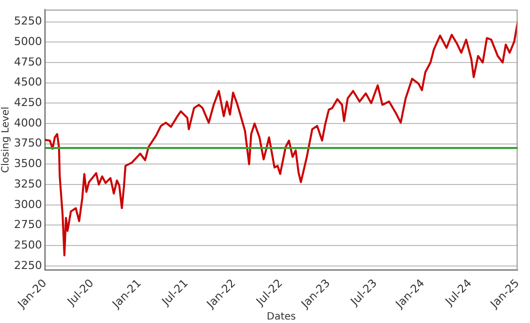  I want to click on y-tick-label: 2250, so click(28, 265).